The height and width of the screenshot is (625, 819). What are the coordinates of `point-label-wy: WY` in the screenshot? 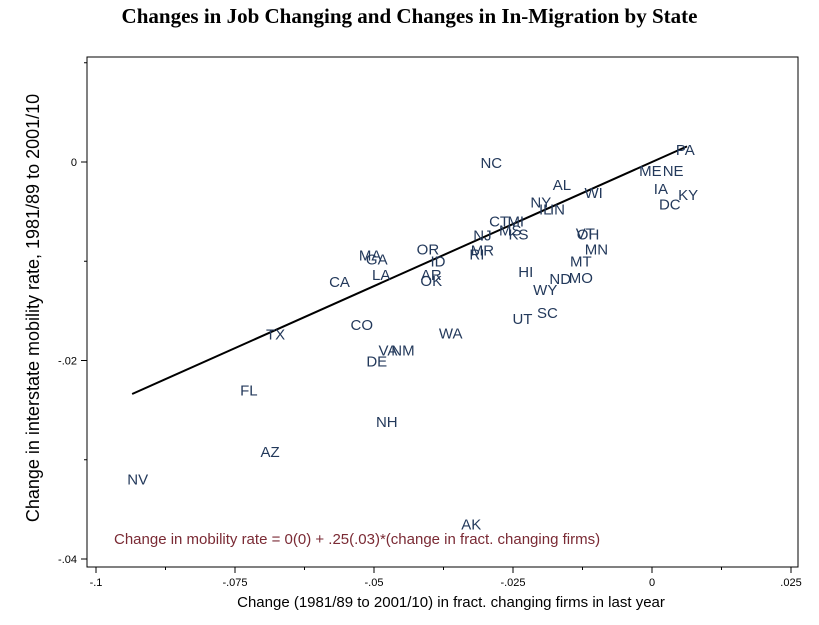 It's located at (545, 290).